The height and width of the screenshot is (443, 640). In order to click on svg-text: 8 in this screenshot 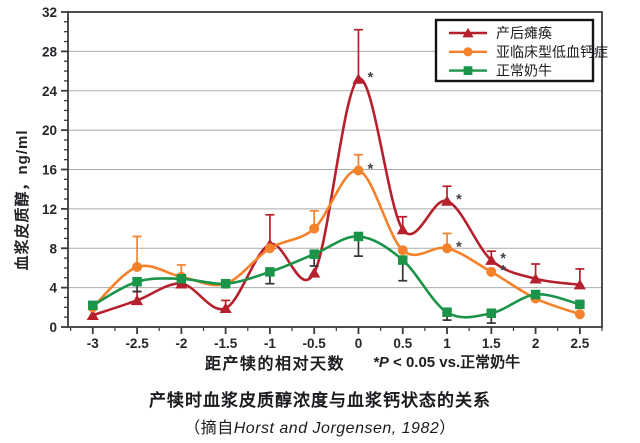, I will do `click(53, 248)`.